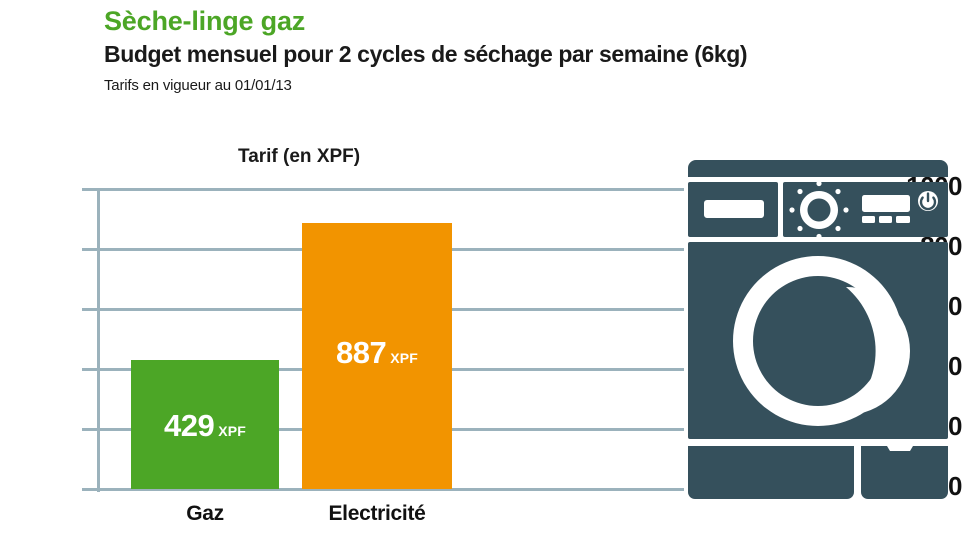 Image resolution: width=962 pixels, height=547 pixels. I want to click on y-axis-line, so click(98, 340).